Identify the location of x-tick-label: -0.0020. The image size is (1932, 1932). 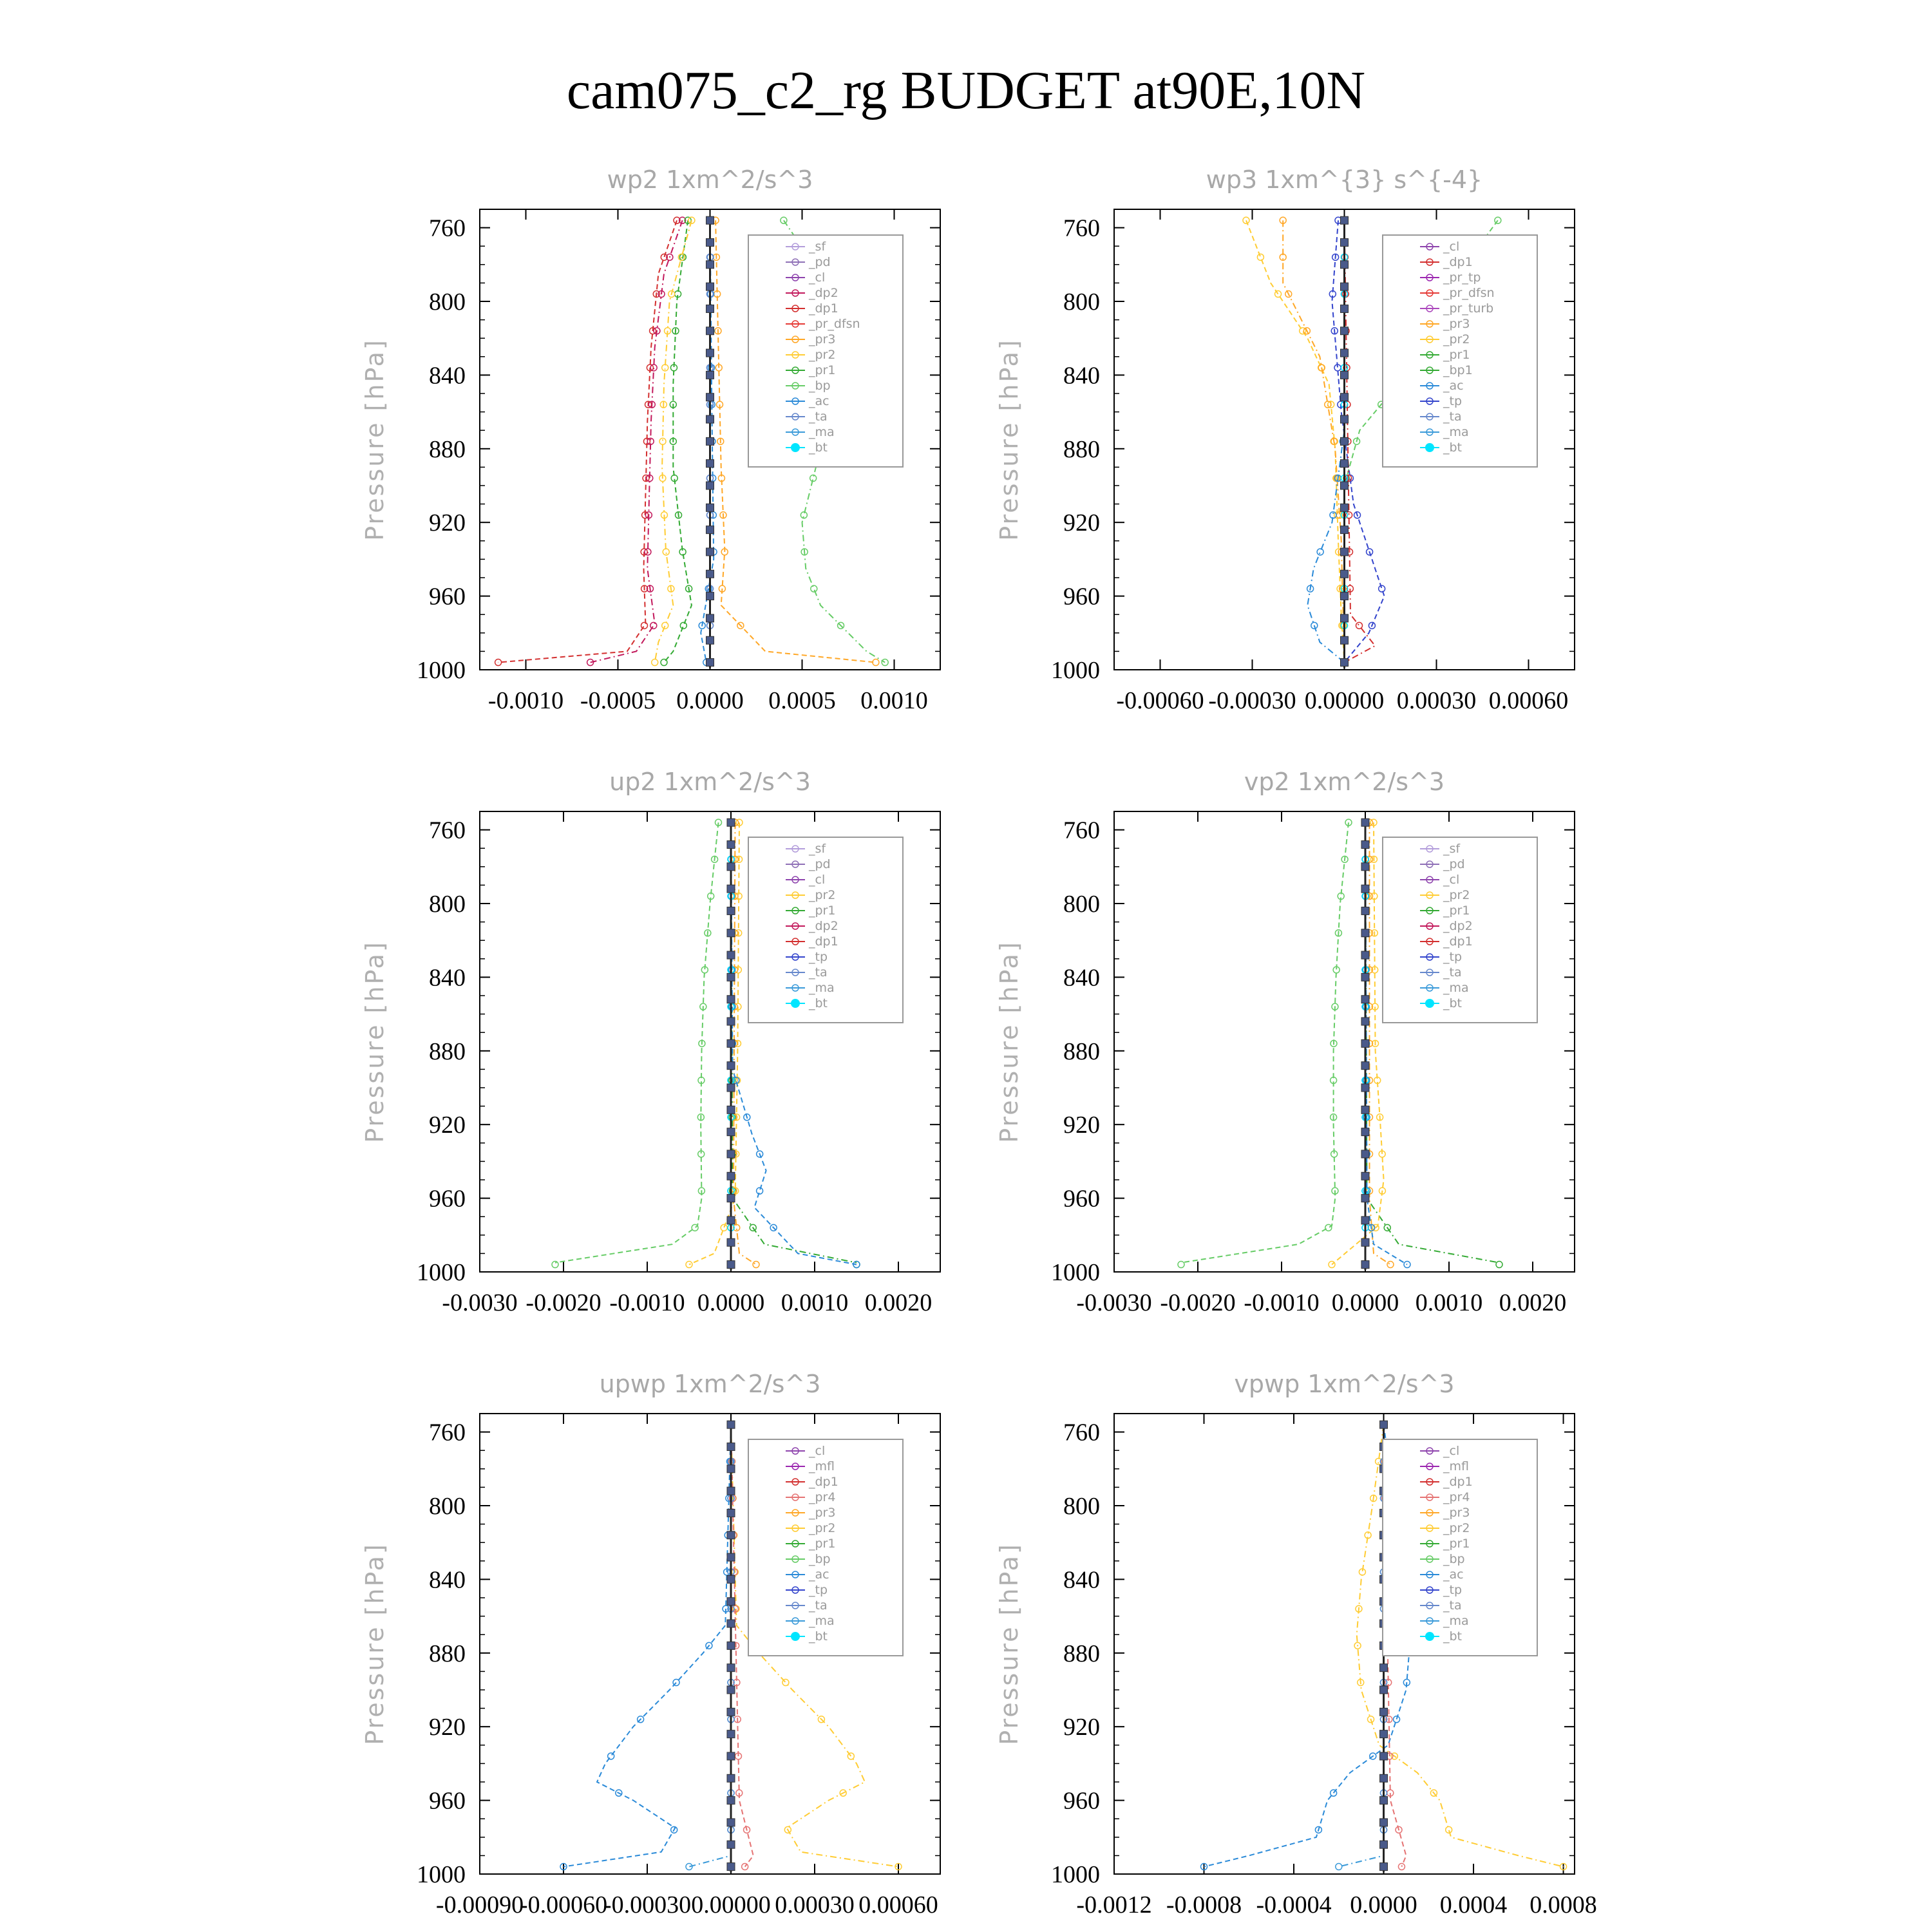
(1197, 1302).